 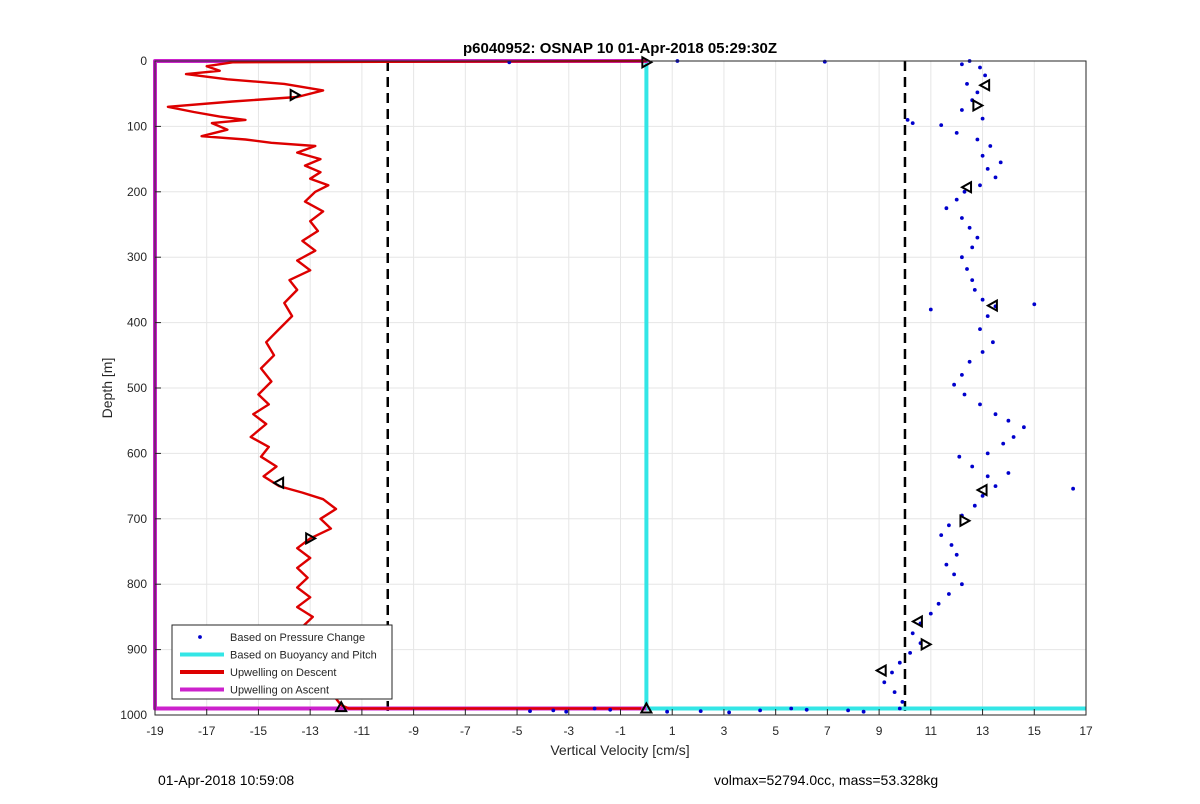 What do you see at coordinates (827, 731) in the screenshot?
I see `x-tick-label: 7` at bounding box center [827, 731].